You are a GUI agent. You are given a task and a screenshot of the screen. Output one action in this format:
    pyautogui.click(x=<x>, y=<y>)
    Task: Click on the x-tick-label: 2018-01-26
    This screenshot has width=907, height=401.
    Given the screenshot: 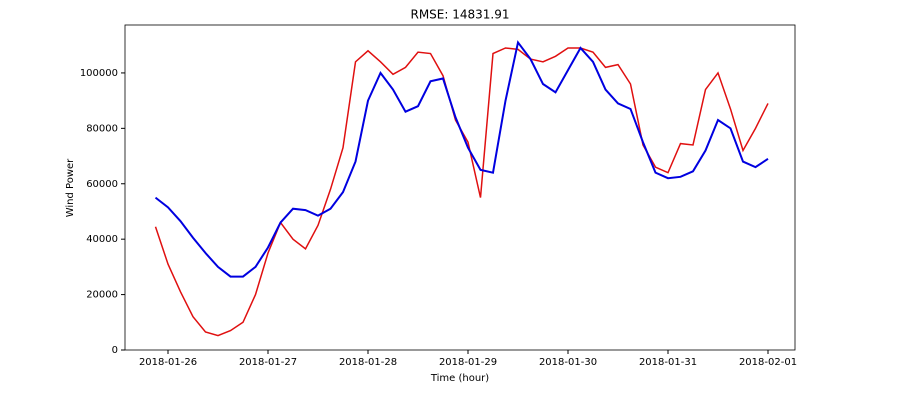 What is the action you would take?
    pyautogui.click(x=168, y=362)
    